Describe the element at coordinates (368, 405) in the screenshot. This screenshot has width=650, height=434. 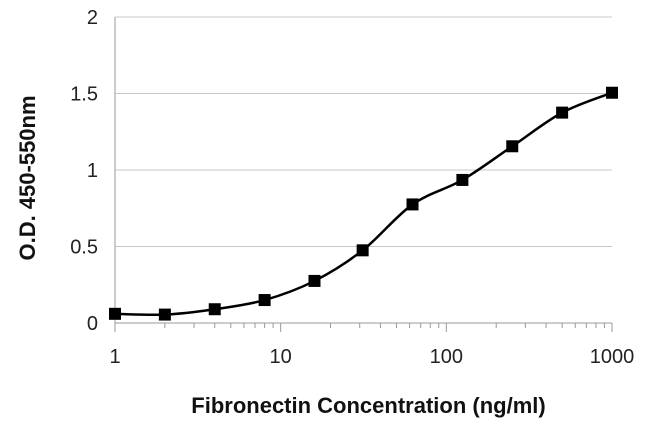
I see `x-axis-title: Fibronectin Concentration (ng/ml)` at that location.